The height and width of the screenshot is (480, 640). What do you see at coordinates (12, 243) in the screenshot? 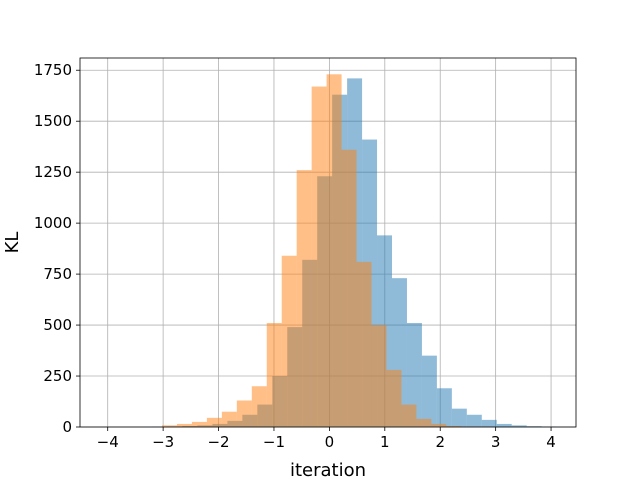
I see `y-axis-label: KL` at bounding box center [12, 243].